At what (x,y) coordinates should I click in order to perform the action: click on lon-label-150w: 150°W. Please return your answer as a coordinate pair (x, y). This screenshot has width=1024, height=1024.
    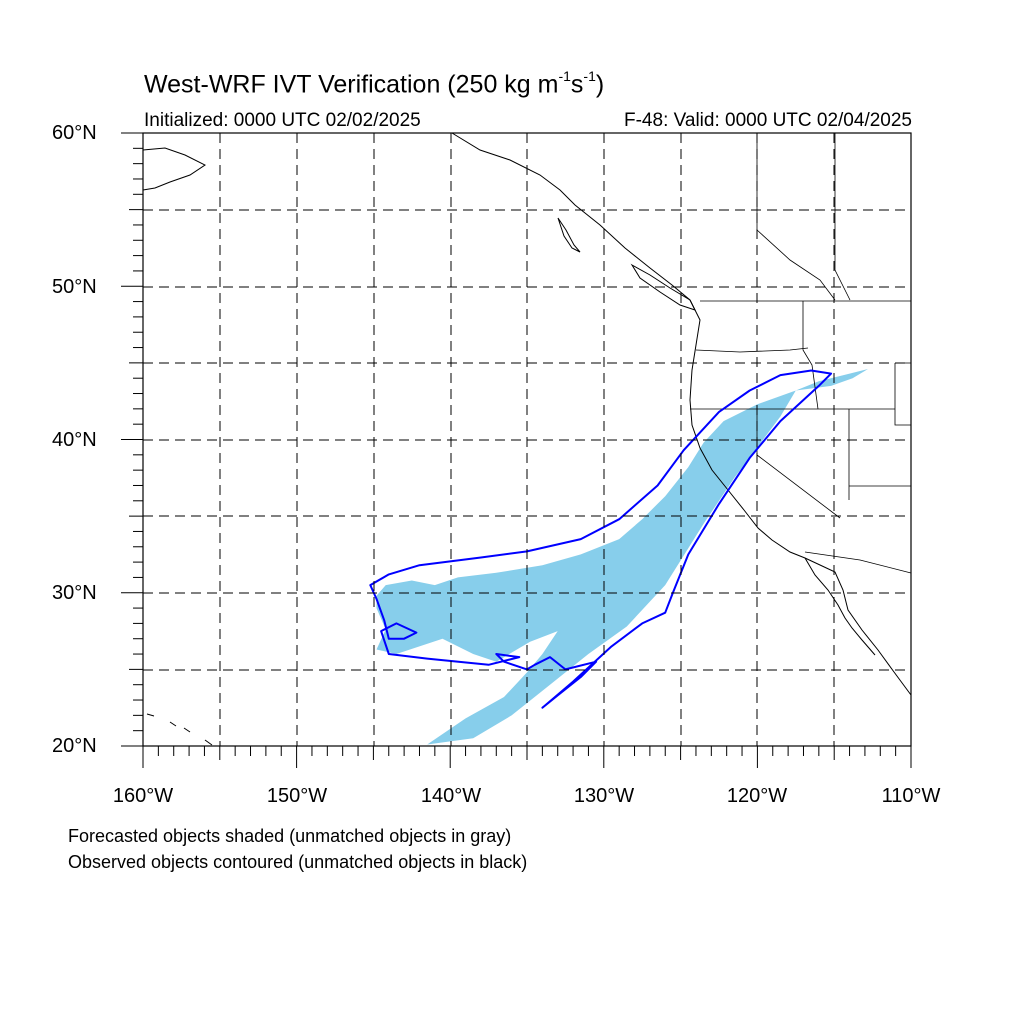
    Looking at the image, I should click on (297, 796).